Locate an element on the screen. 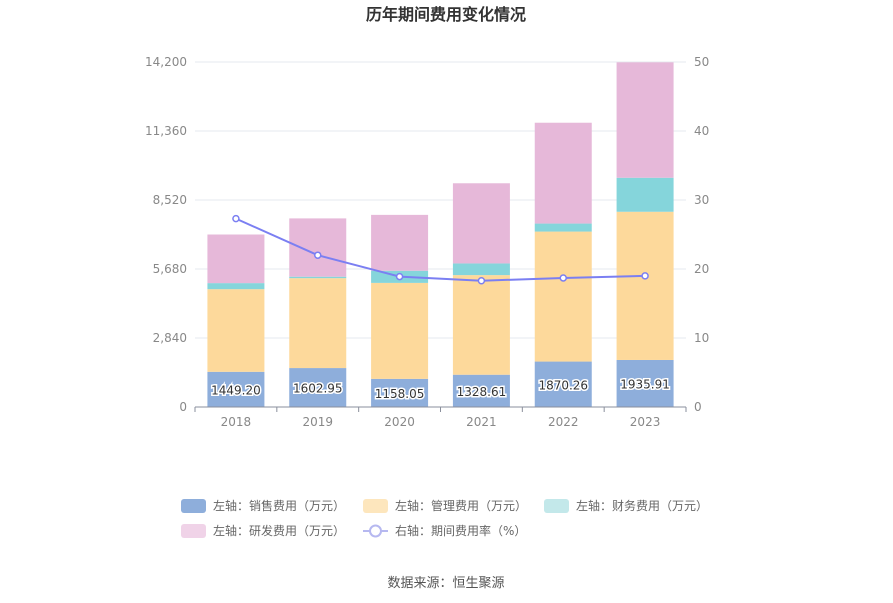 Image resolution: width=893 pixels, height=603 pixels. y-left-tick-label: 11,360 is located at coordinates (166, 131).